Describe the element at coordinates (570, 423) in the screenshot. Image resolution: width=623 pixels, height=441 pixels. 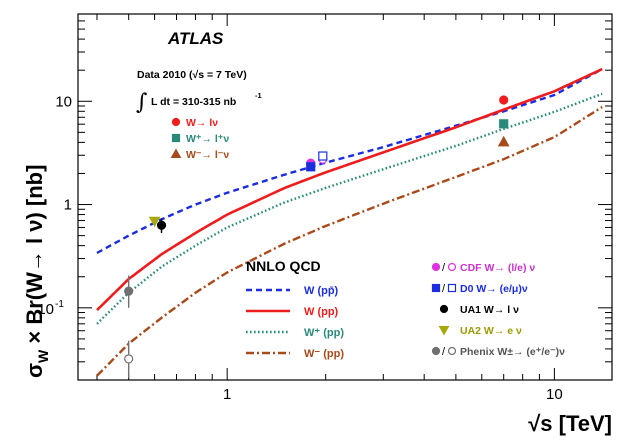
I see `x-axis-title: √s [TeV]` at that location.